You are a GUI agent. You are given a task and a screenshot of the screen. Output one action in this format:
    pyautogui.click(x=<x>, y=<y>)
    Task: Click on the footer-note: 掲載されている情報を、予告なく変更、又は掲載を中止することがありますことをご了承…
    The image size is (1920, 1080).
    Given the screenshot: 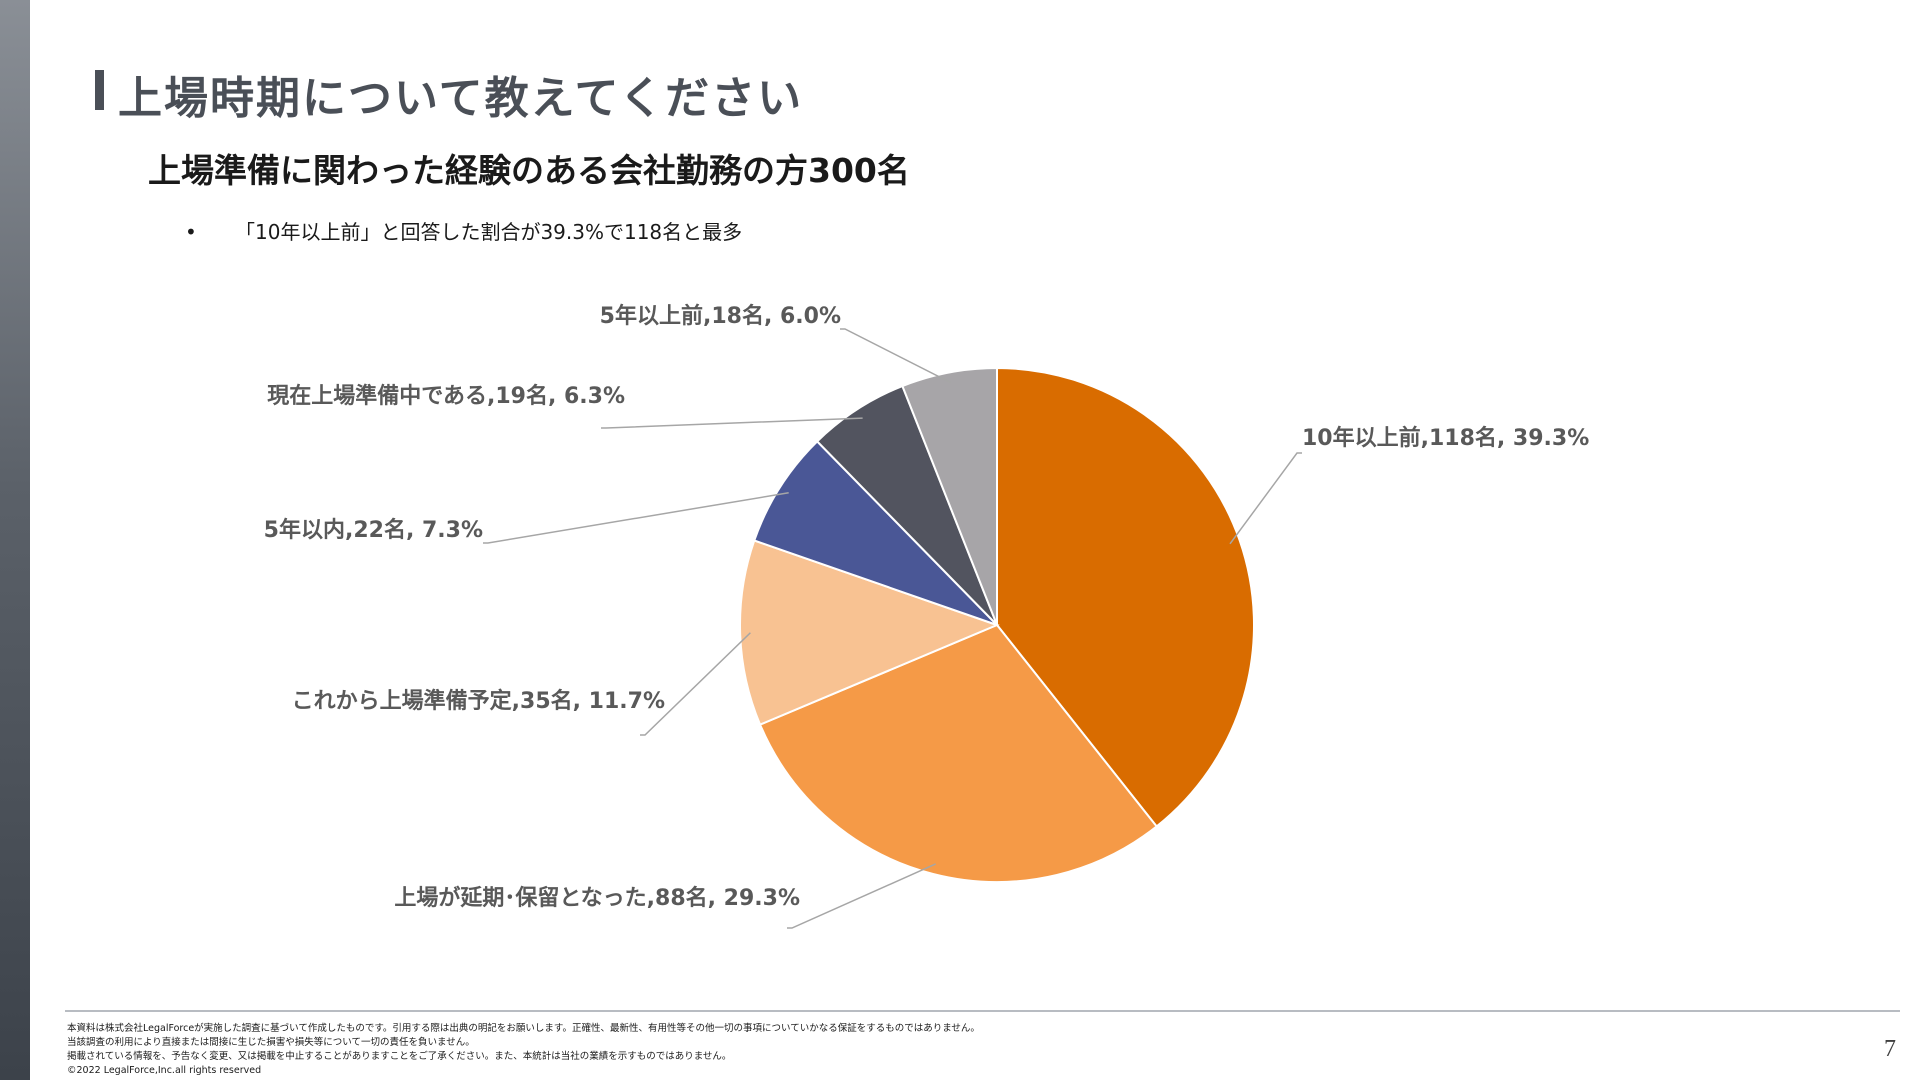 What is the action you would take?
    pyautogui.click(x=399, y=1056)
    